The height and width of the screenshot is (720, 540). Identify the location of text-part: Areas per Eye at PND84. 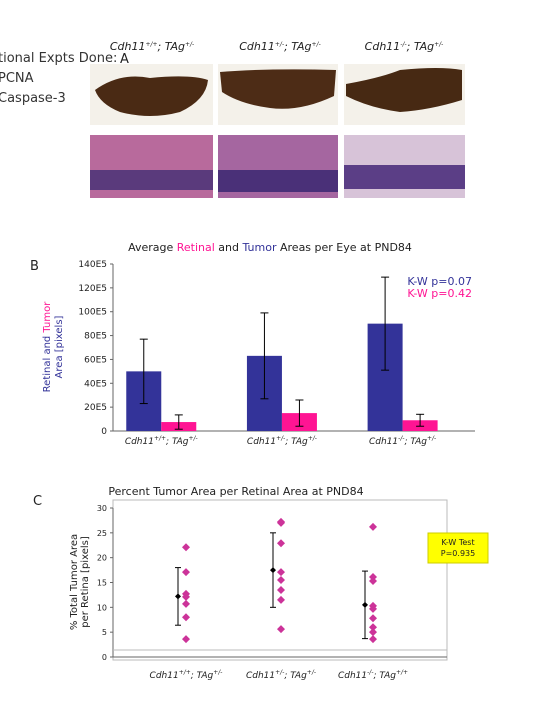
(344, 247).